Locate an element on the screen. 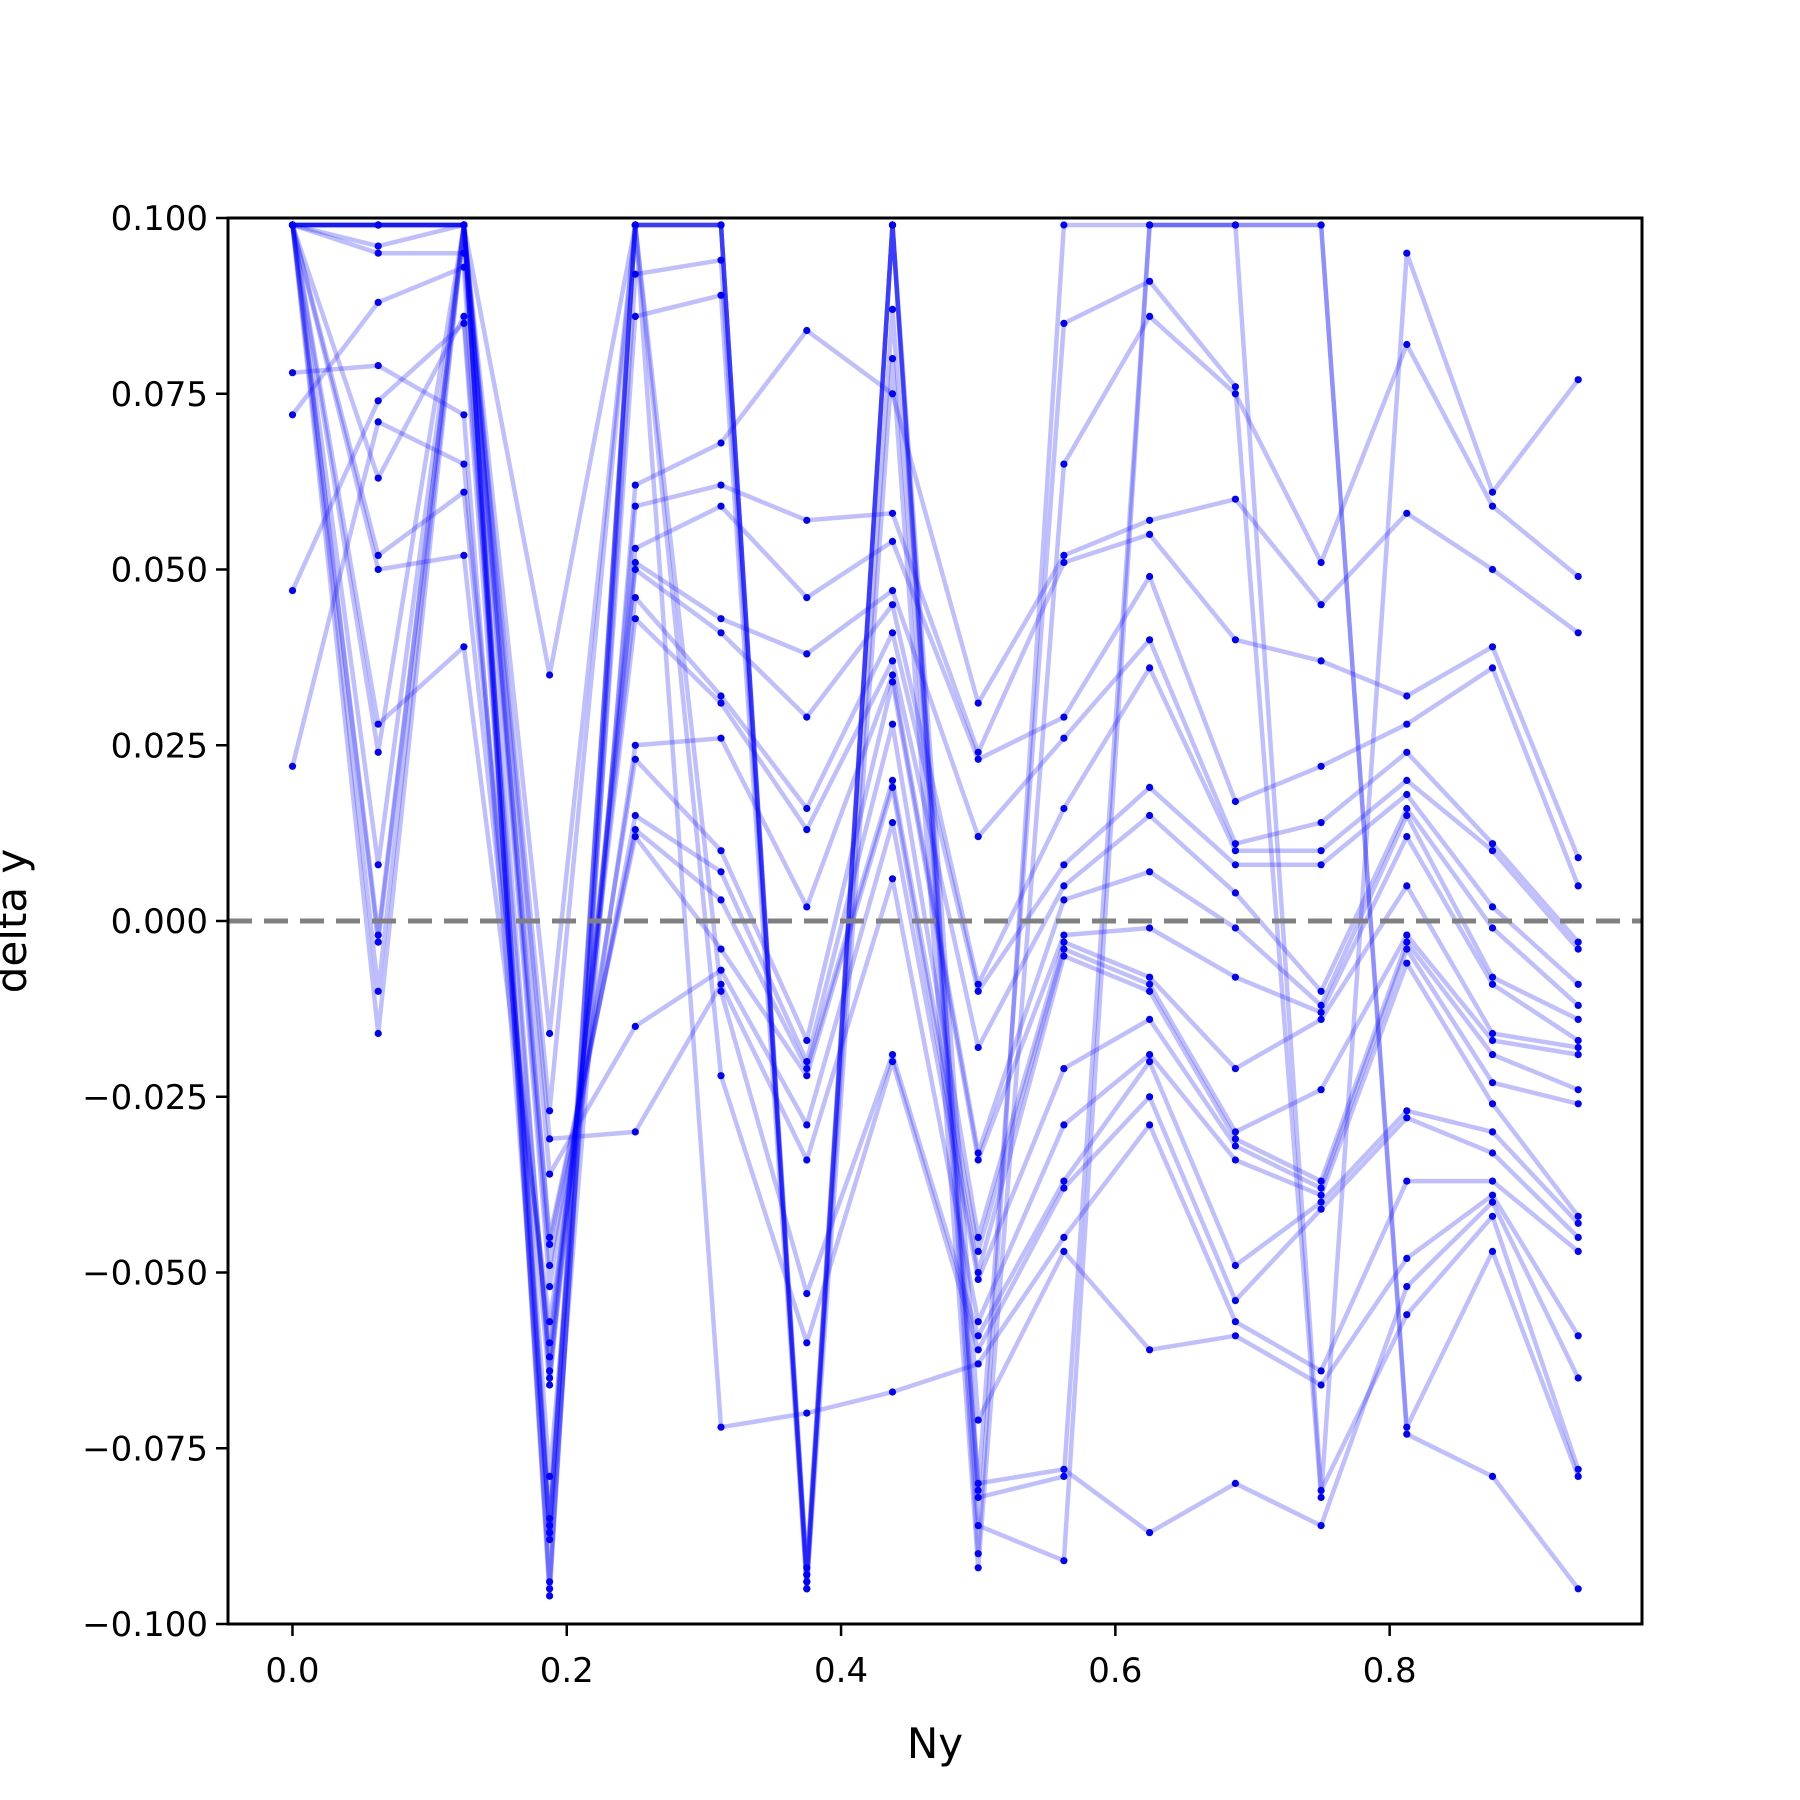 This screenshot has width=1800, height=1800. x-tick-label: 0.8 is located at coordinates (1390, 1671).